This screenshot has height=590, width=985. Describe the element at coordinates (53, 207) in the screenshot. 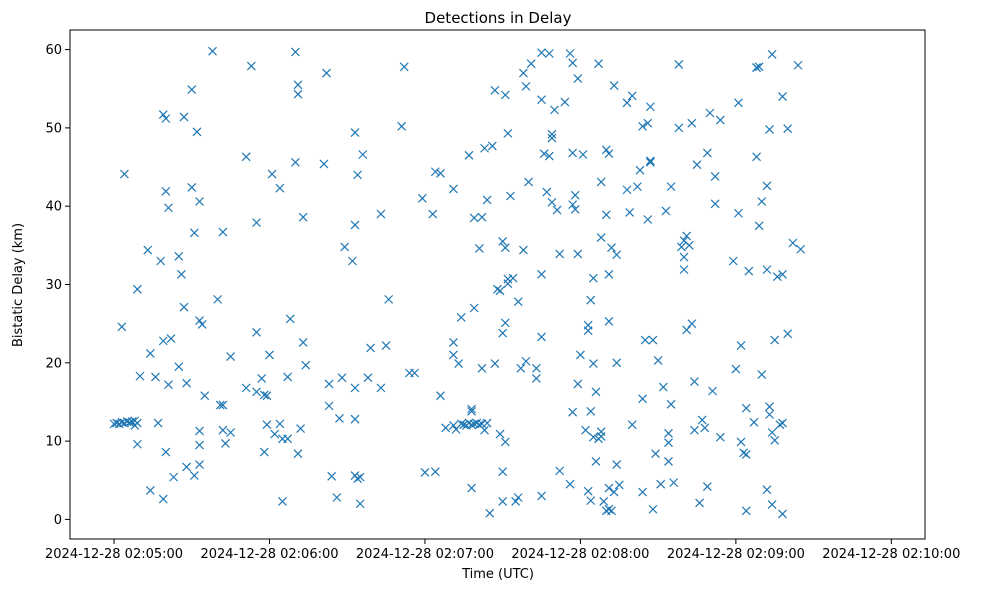

I see `y-tick-label: 40` at that location.